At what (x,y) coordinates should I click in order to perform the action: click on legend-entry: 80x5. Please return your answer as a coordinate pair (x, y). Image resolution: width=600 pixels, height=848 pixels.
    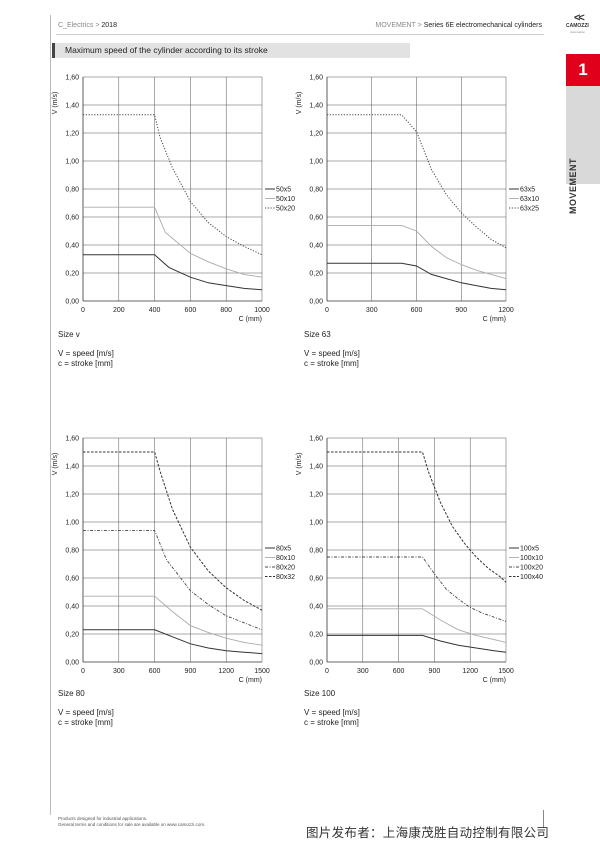
    Looking at the image, I should click on (283, 549).